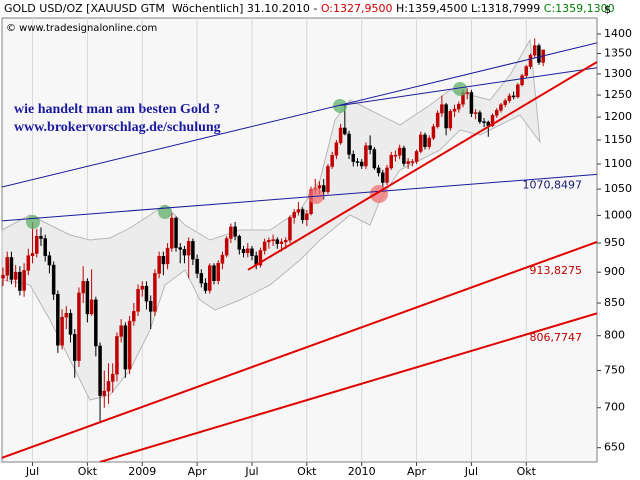 This screenshot has height=480, width=640. I want to click on y-tick-label: 1100, so click(618, 163).